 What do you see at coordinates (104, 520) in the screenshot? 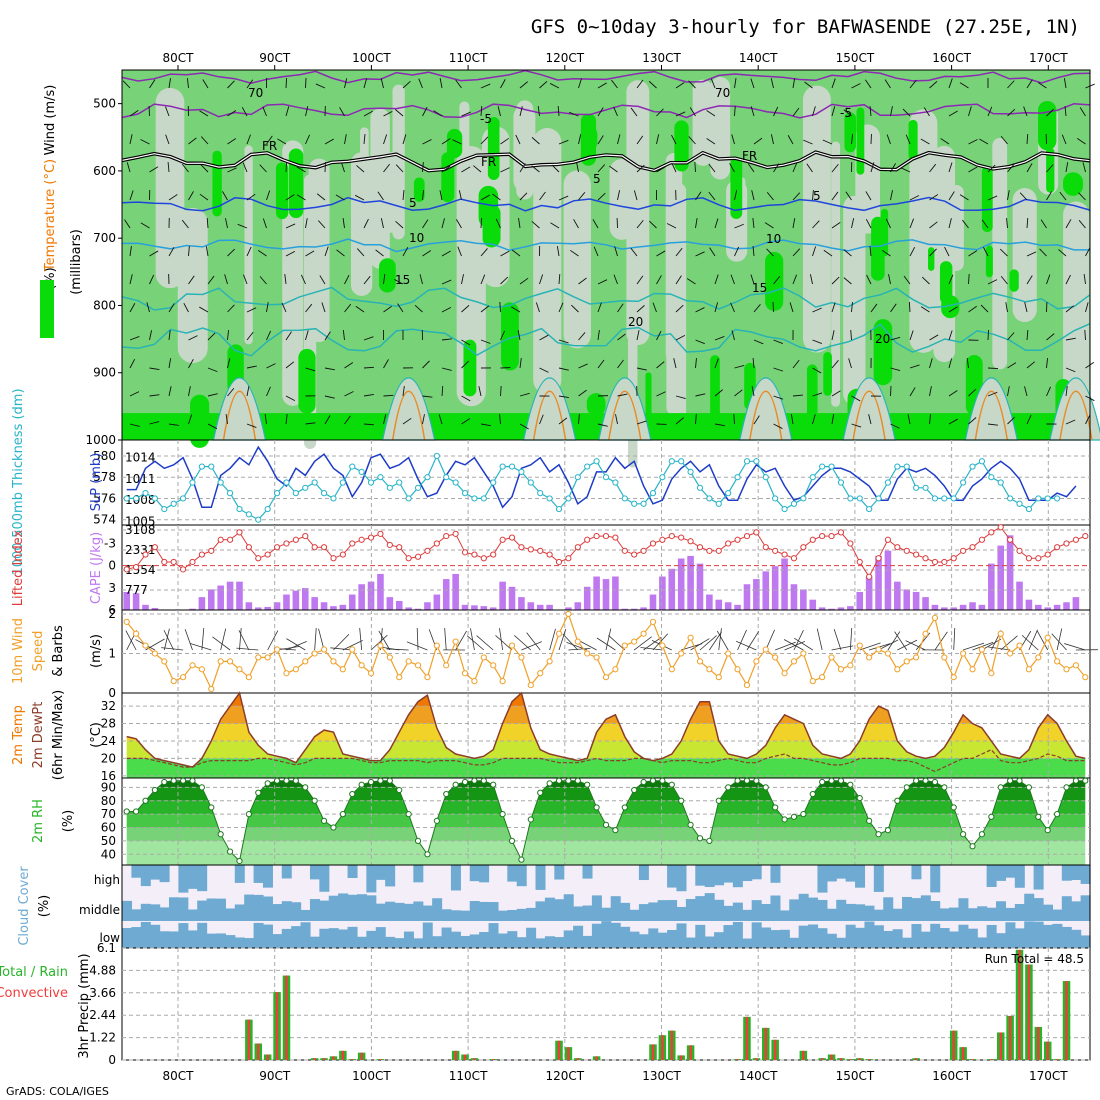
I see `thickness-tick-label: 574` at bounding box center [104, 520].